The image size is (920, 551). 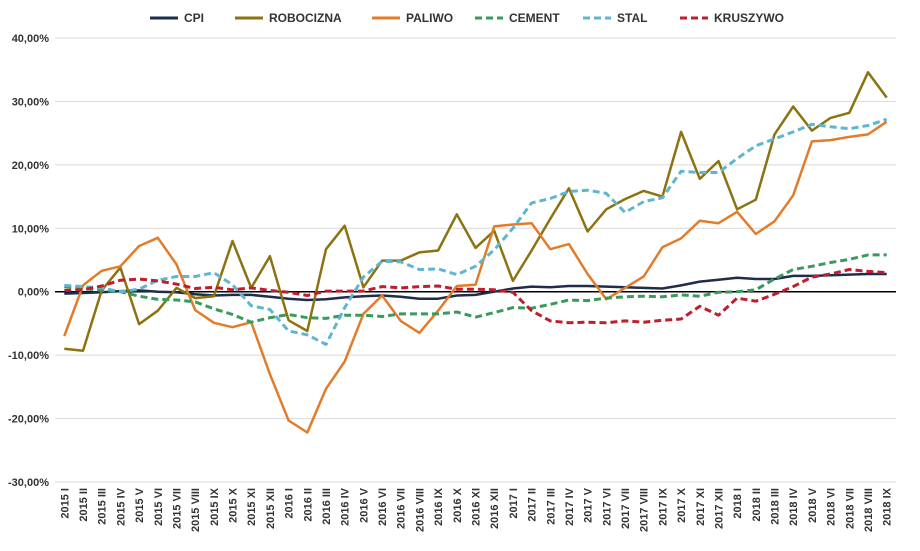 I want to click on y-tick-label: 20,00%, so click(x=31, y=166).